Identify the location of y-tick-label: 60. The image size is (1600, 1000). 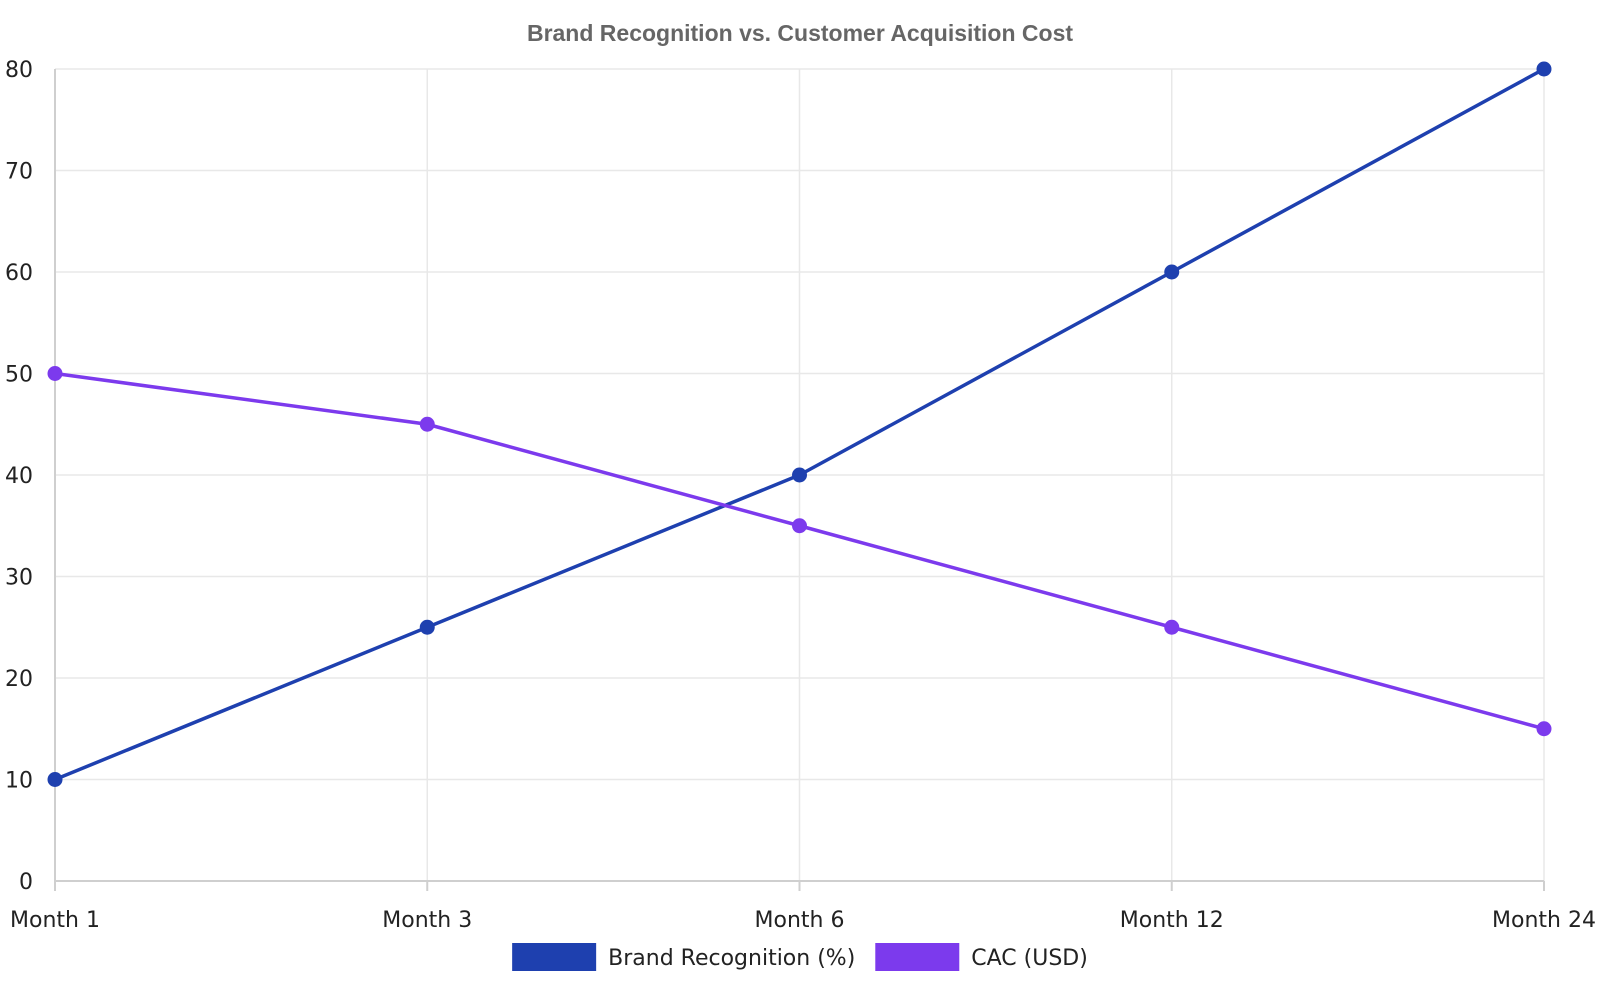
(19, 273).